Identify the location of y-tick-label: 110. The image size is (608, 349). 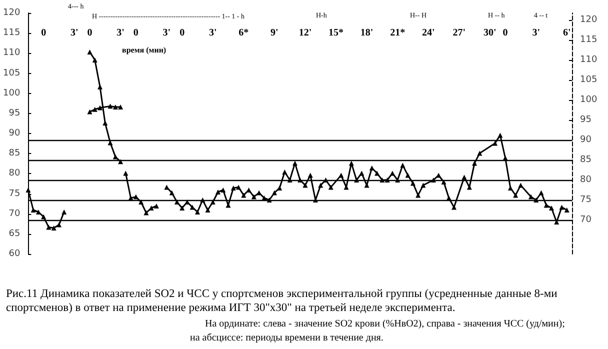
(11, 53).